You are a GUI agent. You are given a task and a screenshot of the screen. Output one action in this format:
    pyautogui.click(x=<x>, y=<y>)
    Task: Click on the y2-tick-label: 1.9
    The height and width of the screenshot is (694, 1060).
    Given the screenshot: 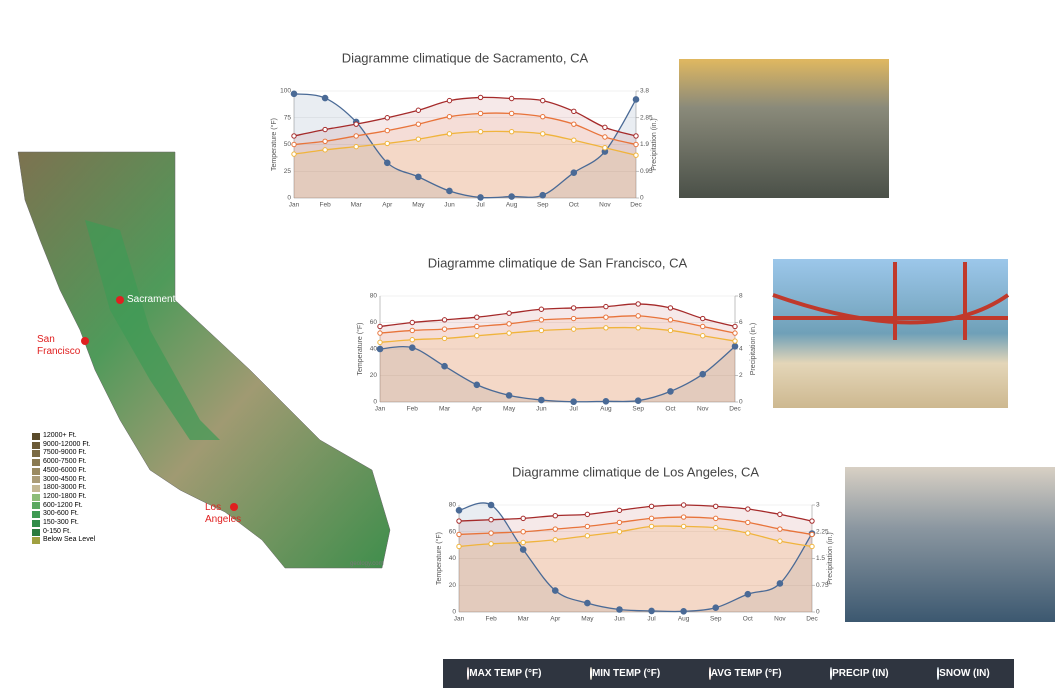 What is the action you would take?
    pyautogui.click(x=644, y=144)
    